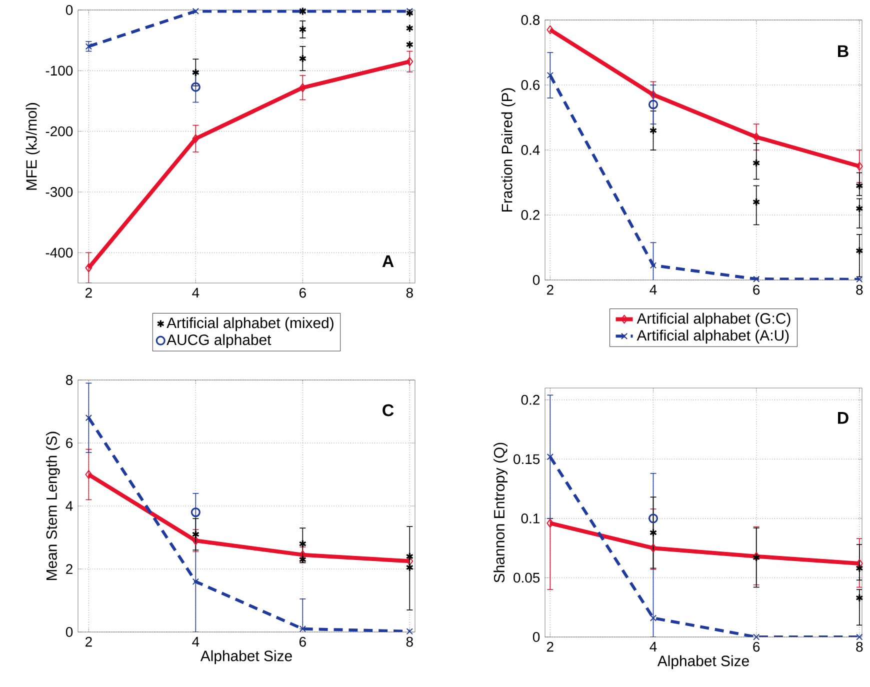 The height and width of the screenshot is (687, 870). I want to click on y-tick-label: 0.15, so click(527, 459).